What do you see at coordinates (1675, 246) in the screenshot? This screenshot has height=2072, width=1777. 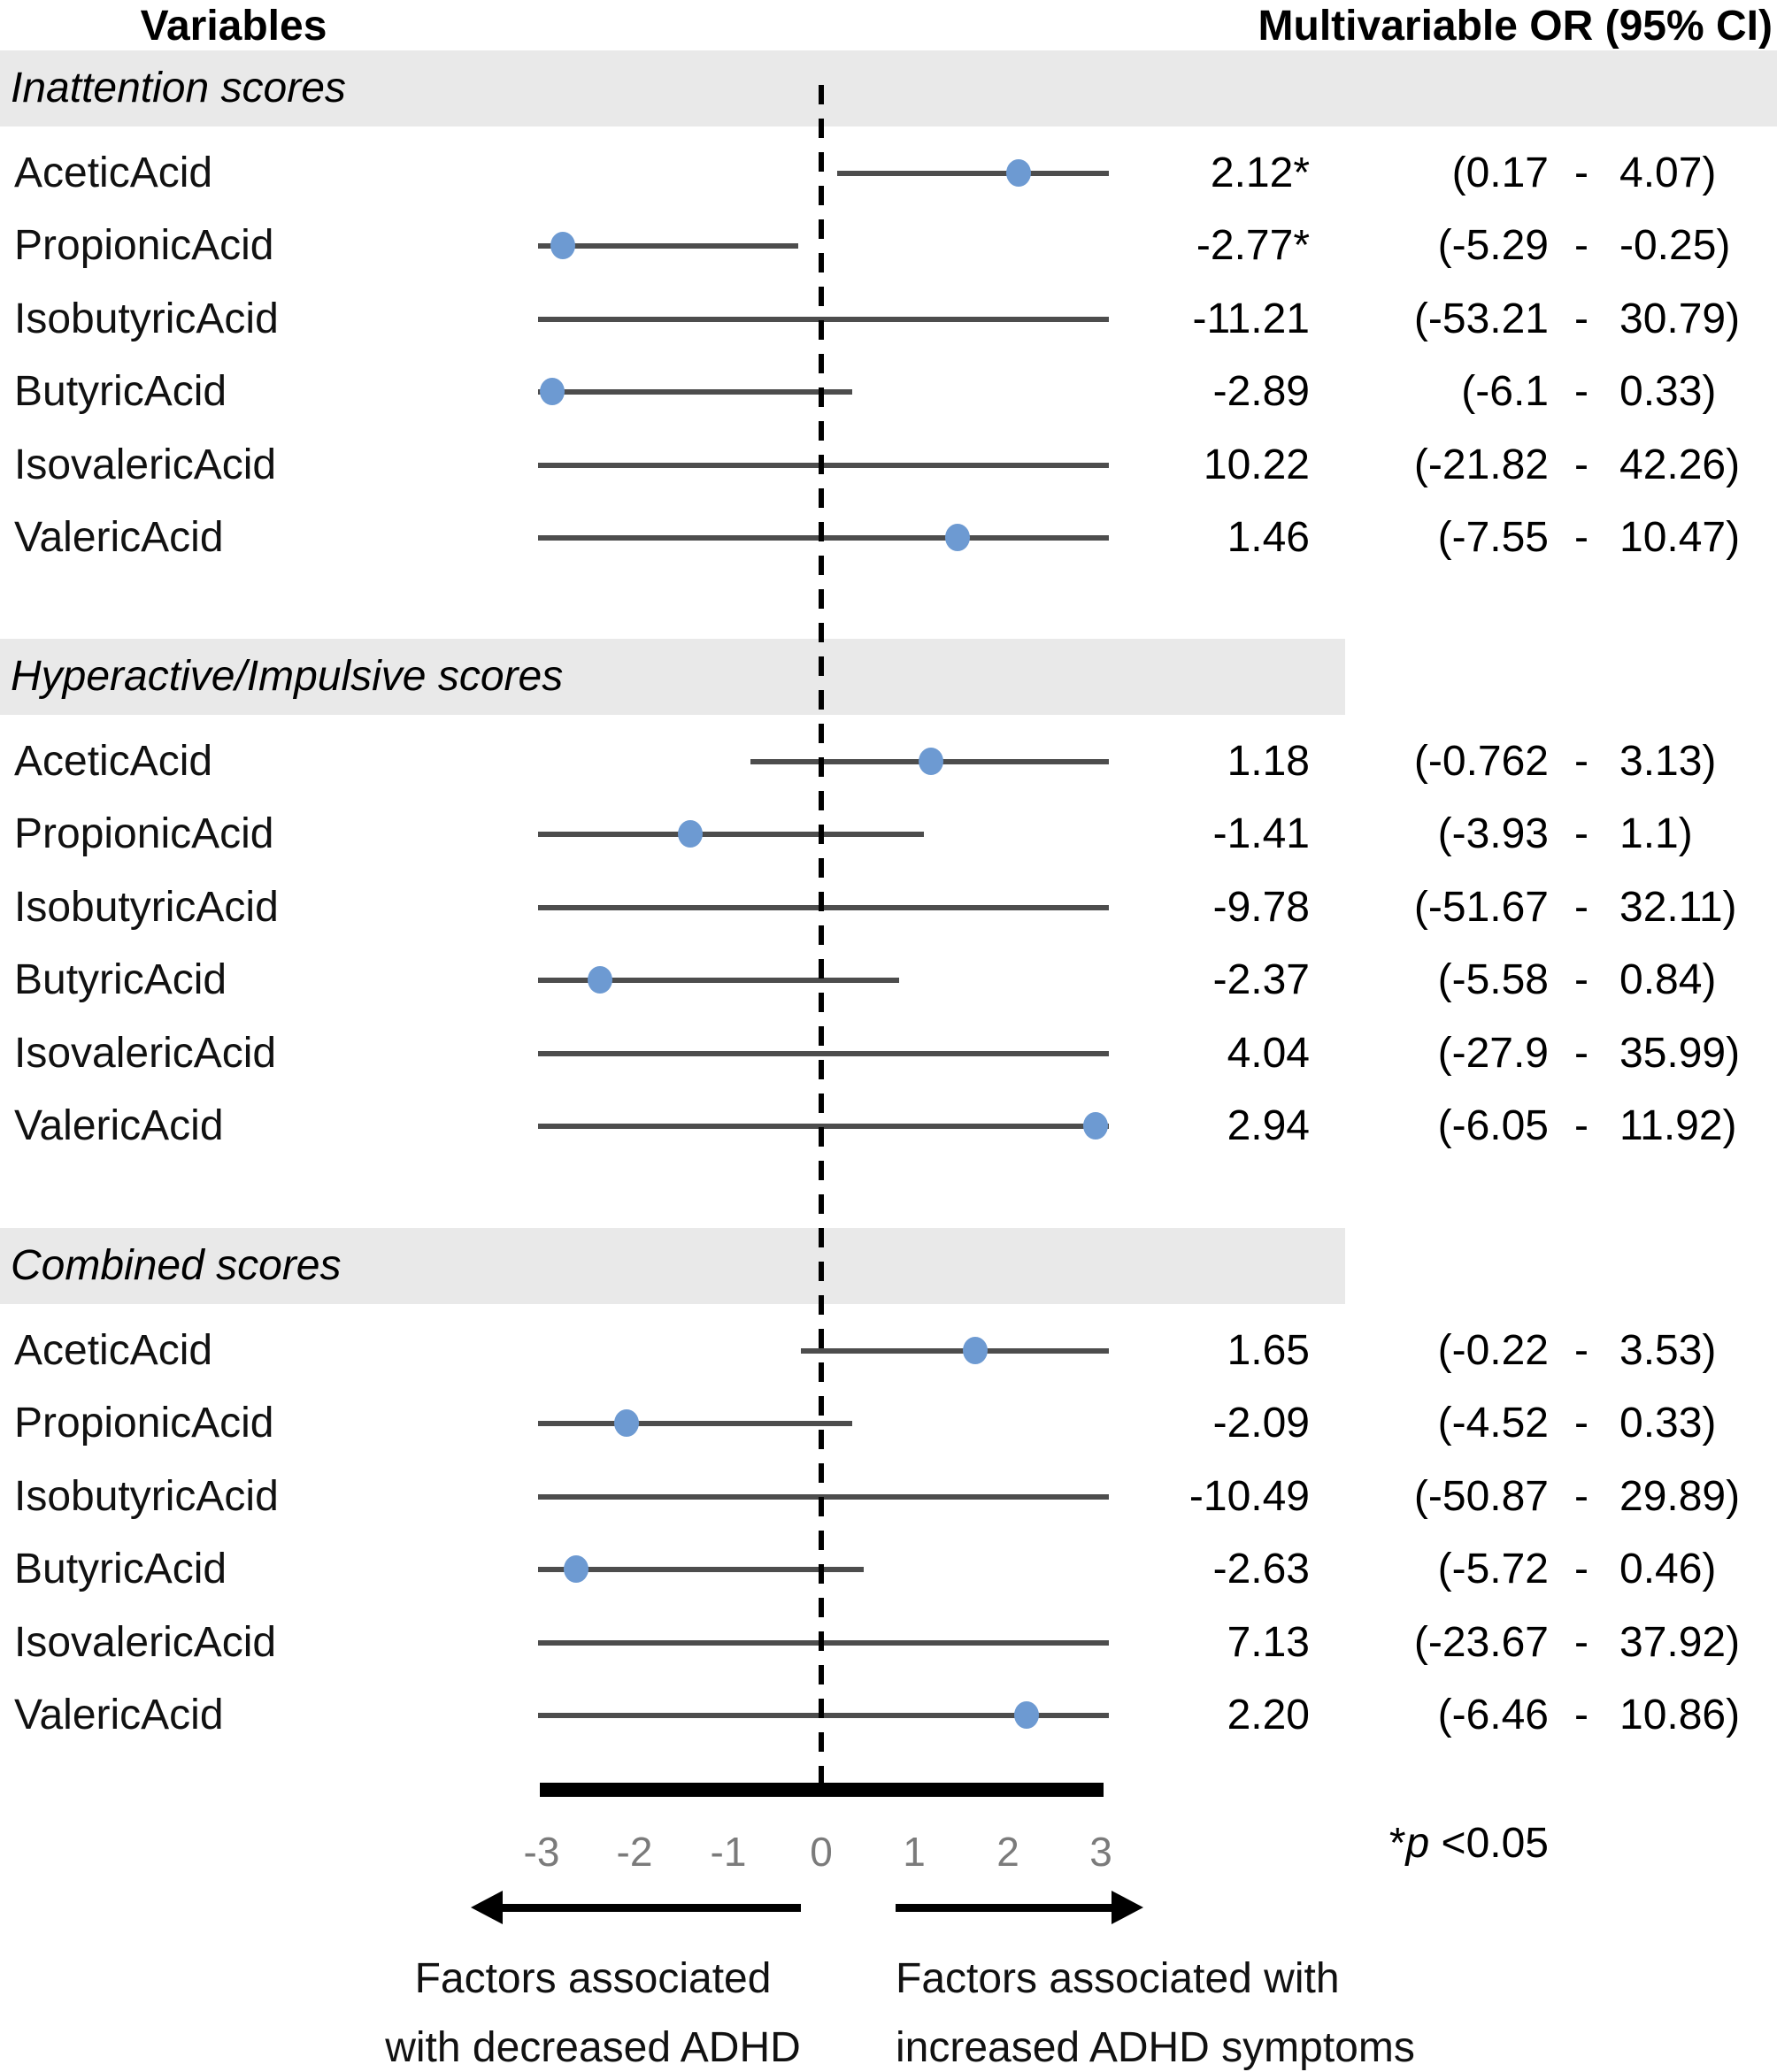 I see `ci-upper: -0.25)` at bounding box center [1675, 246].